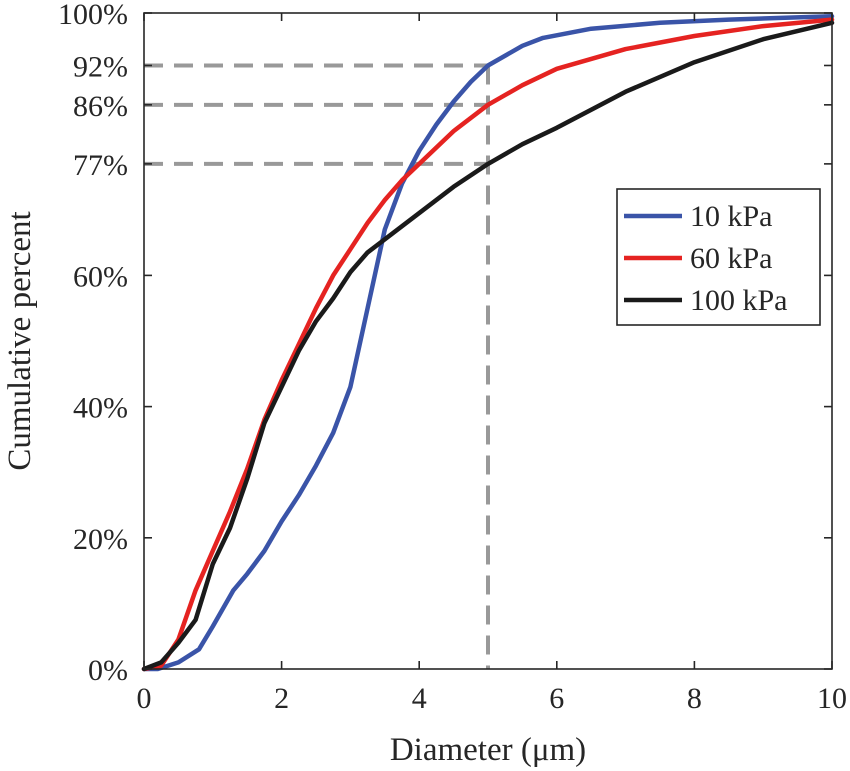 The image size is (850, 771). I want to click on legend-label: 100 kPa, so click(739, 300).